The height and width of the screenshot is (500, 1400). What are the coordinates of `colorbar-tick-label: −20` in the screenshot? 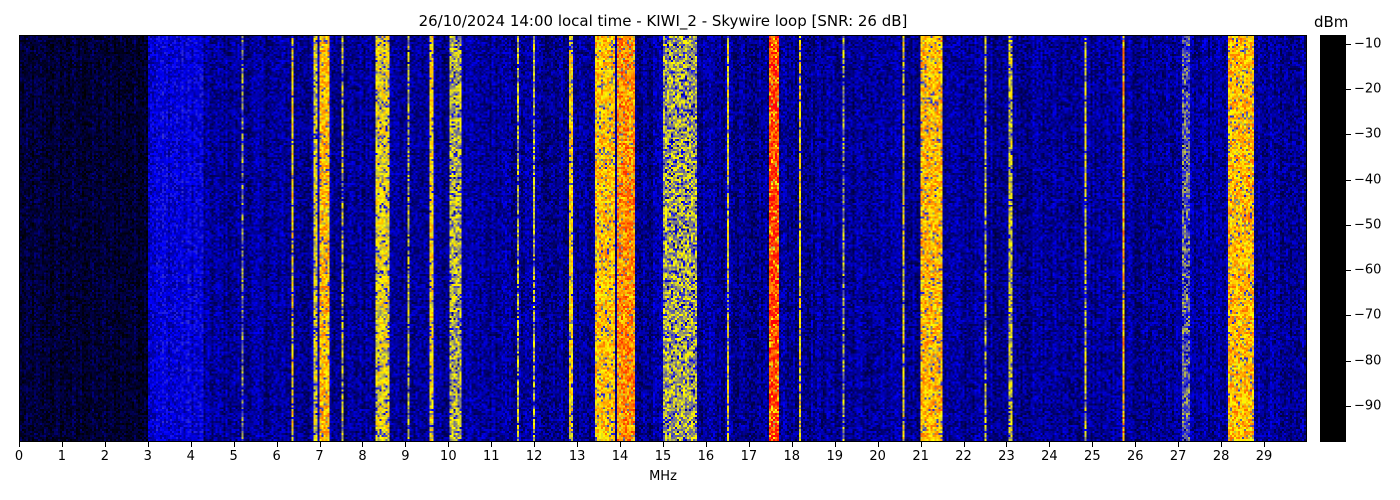 It's located at (1368, 89).